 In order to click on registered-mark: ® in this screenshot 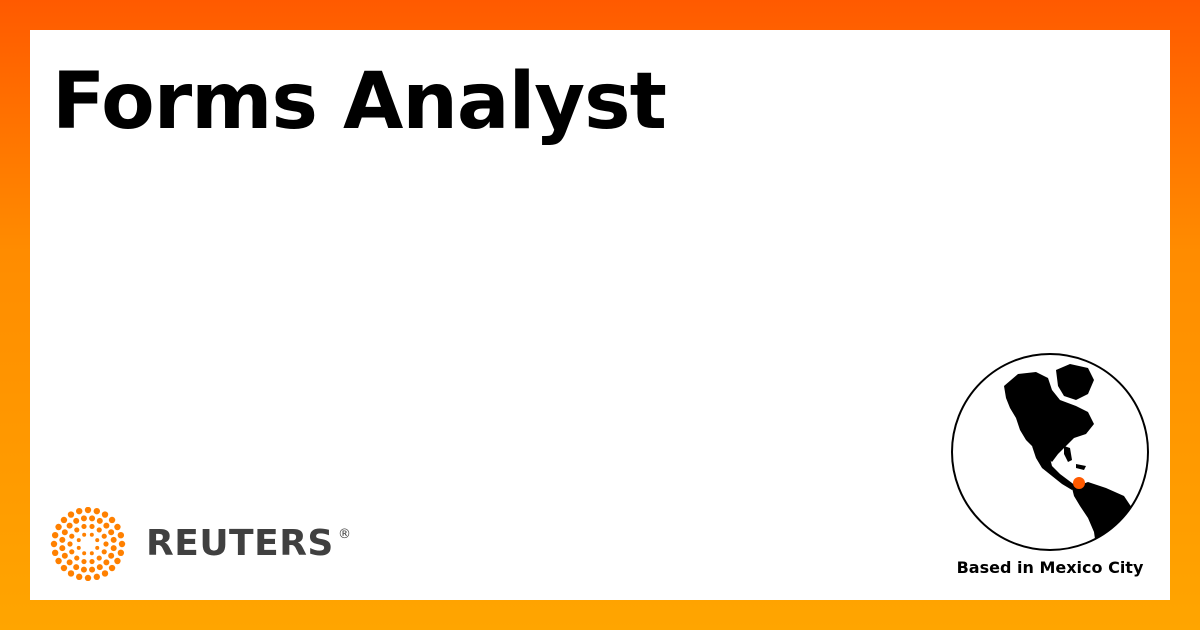, I will do `click(344, 534)`.